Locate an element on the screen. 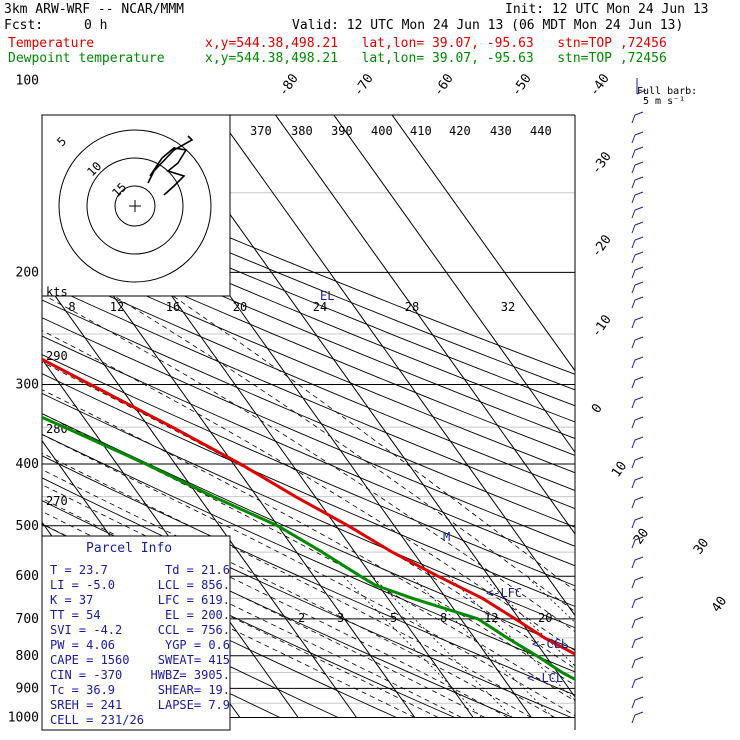 This screenshot has width=740, height=740. mixing-ratio-label: 12 is located at coordinates (491, 618).